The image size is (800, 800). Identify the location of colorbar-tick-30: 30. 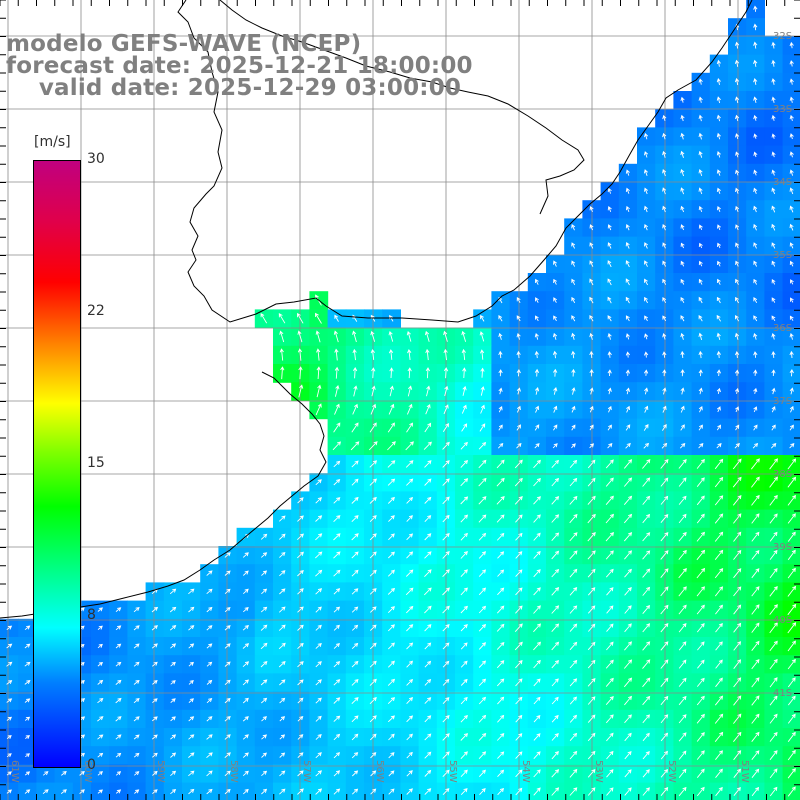
(96, 159).